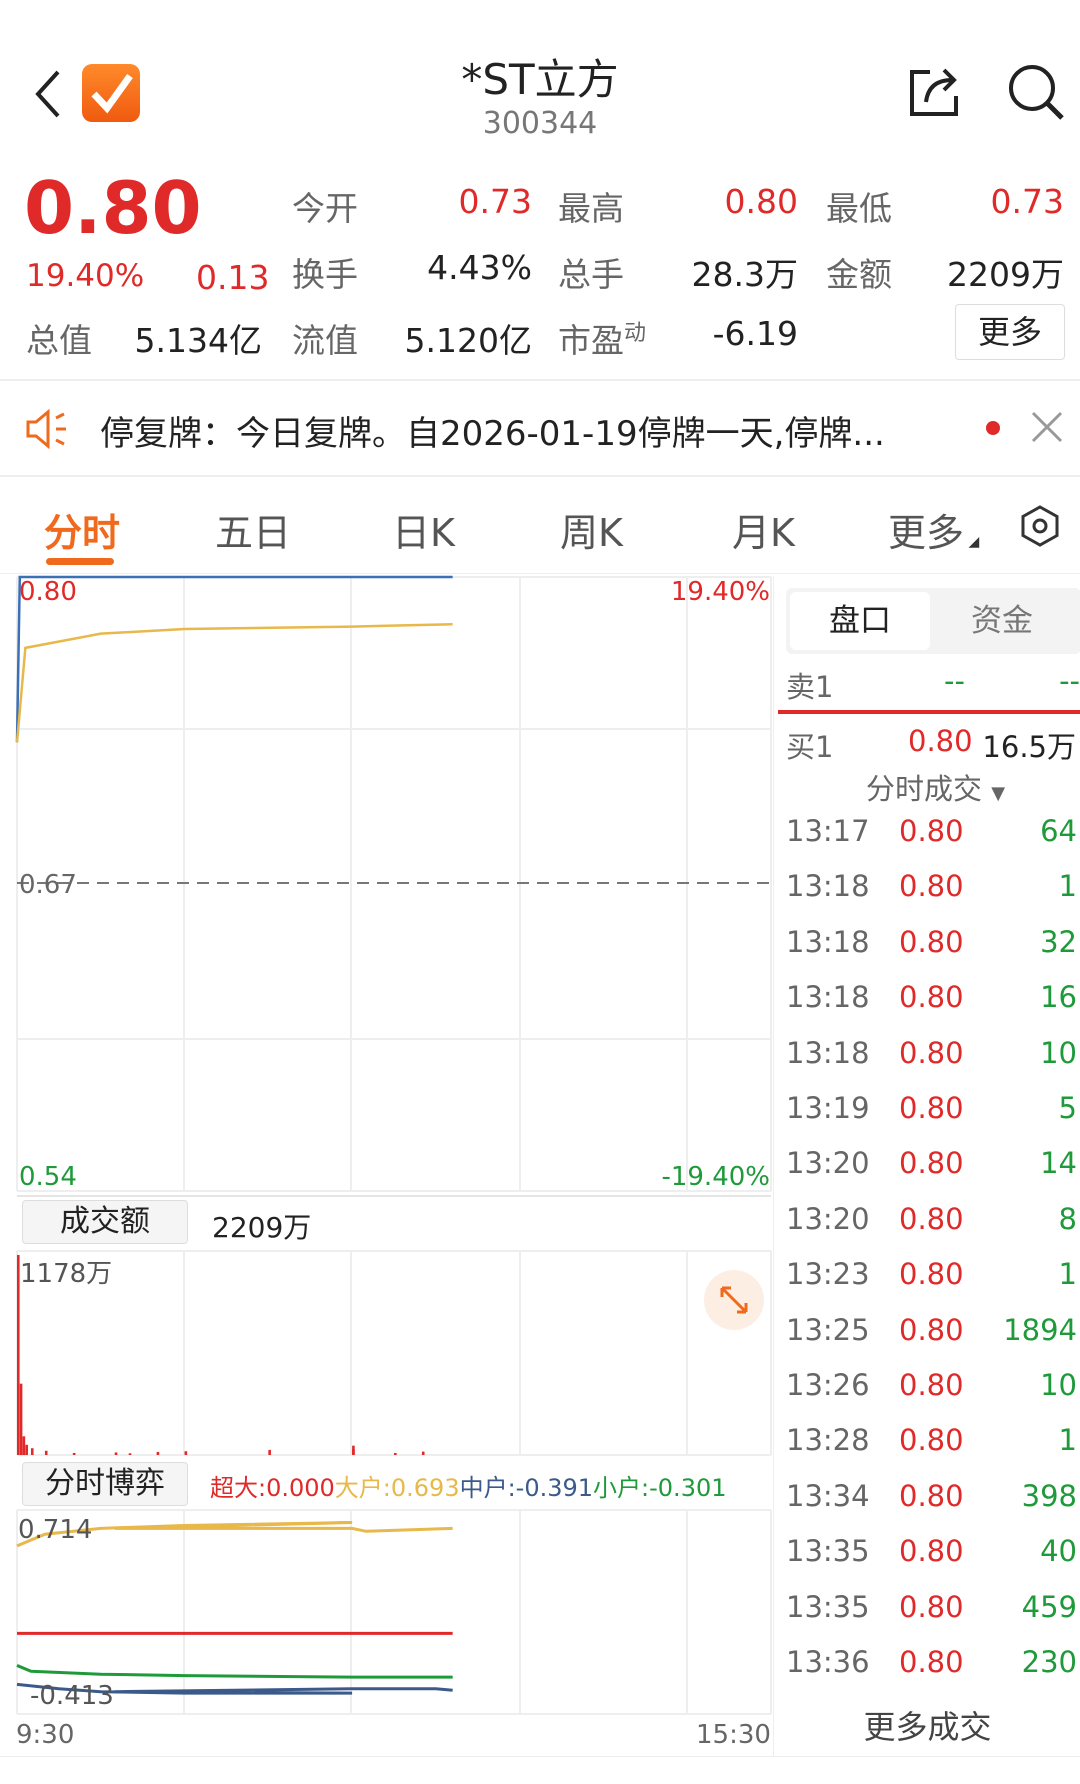  I want to click on caret-down-icon: ▼, so click(998, 793).